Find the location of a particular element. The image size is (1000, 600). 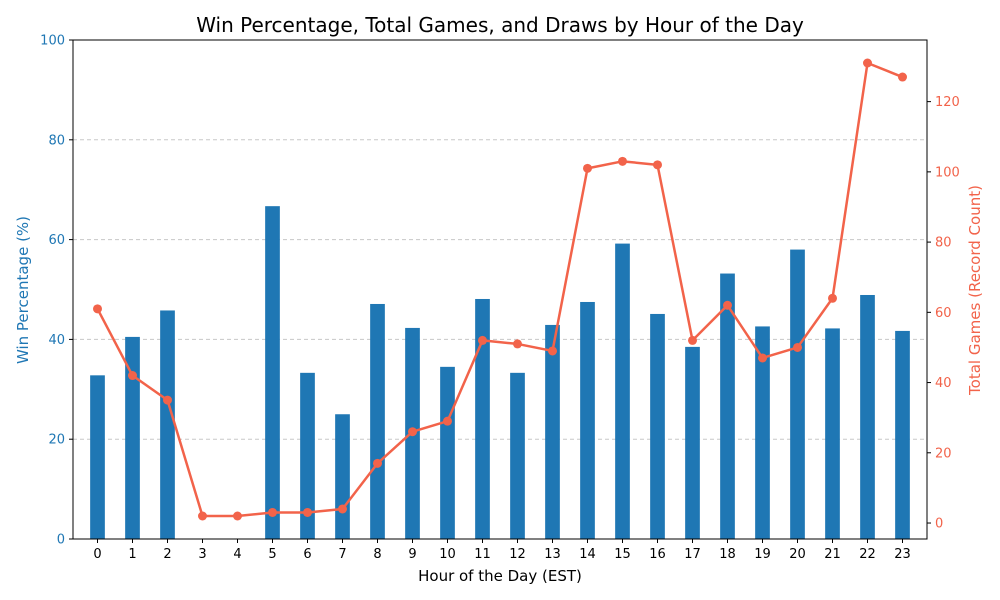

x-tick-label: 6 is located at coordinates (307, 554).